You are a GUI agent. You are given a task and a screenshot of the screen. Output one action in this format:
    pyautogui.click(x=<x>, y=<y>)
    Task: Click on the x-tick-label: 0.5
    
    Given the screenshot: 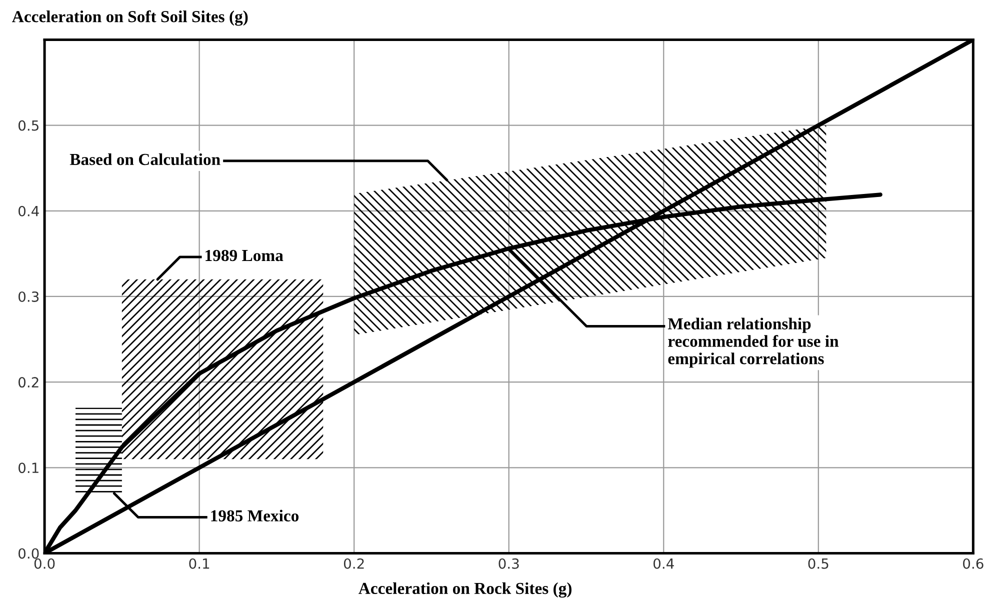 What is the action you would take?
    pyautogui.click(x=818, y=563)
    